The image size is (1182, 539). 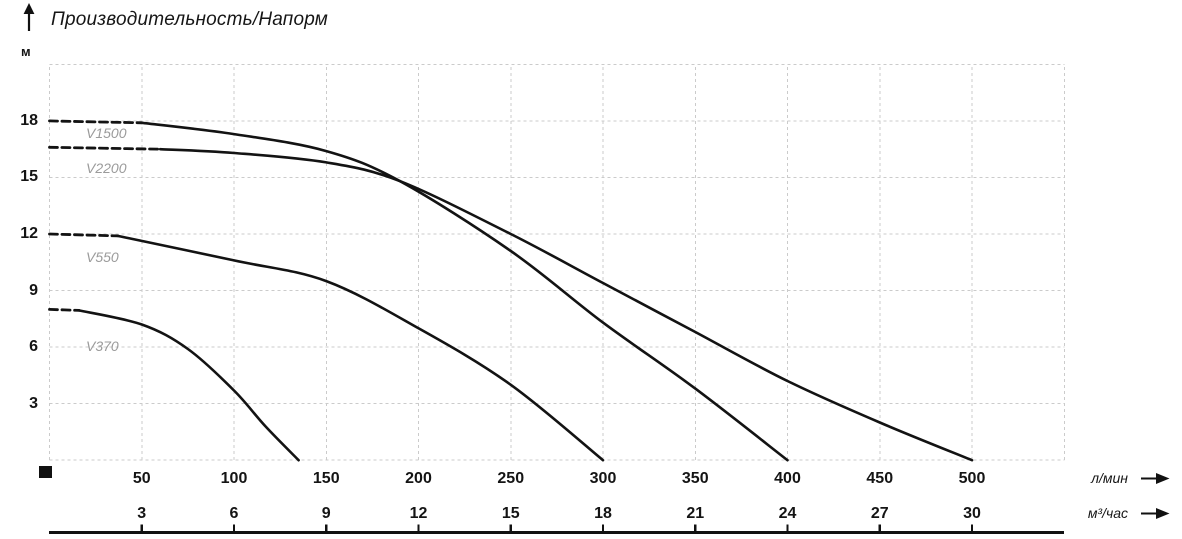 I want to click on y-tick-3: 3, so click(x=33, y=403).